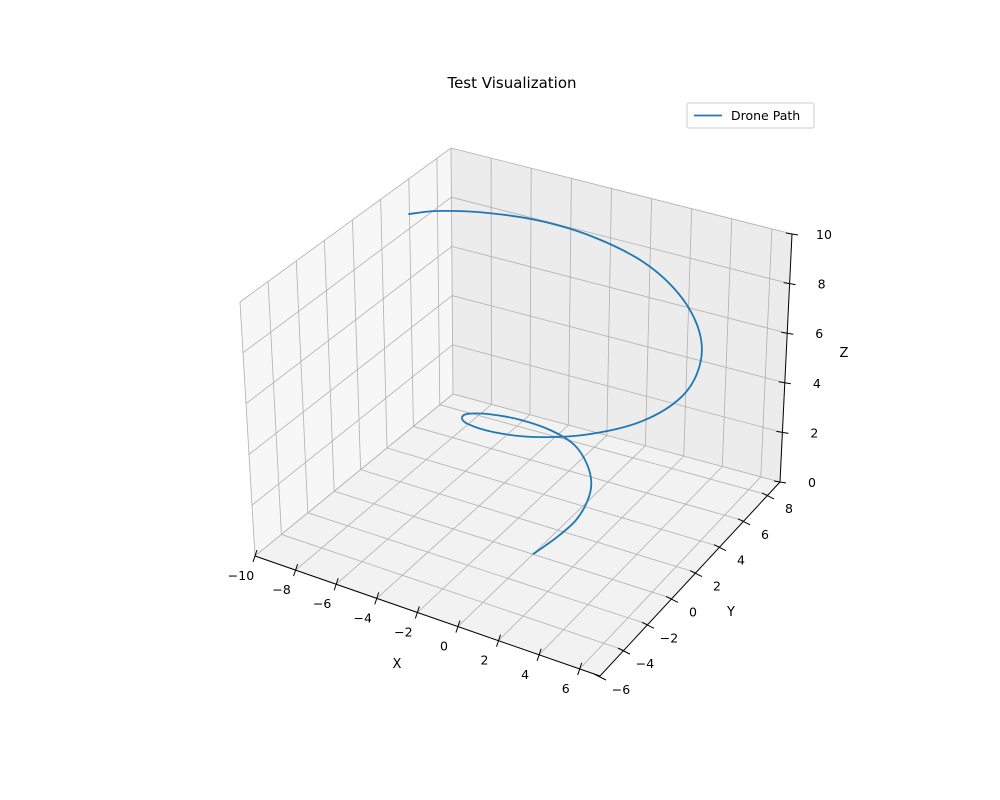 The width and height of the screenshot is (1000, 800). I want to click on y-tick-label: 4, so click(741, 560).